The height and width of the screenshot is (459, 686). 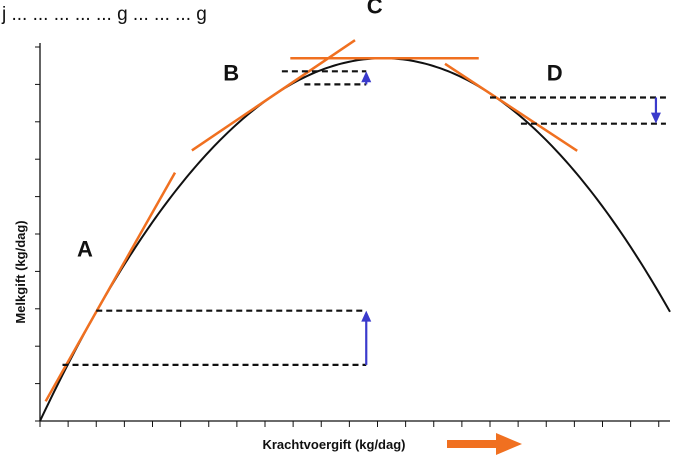 What do you see at coordinates (655, 118) in the screenshot?
I see `increase-arrow-d-head` at bounding box center [655, 118].